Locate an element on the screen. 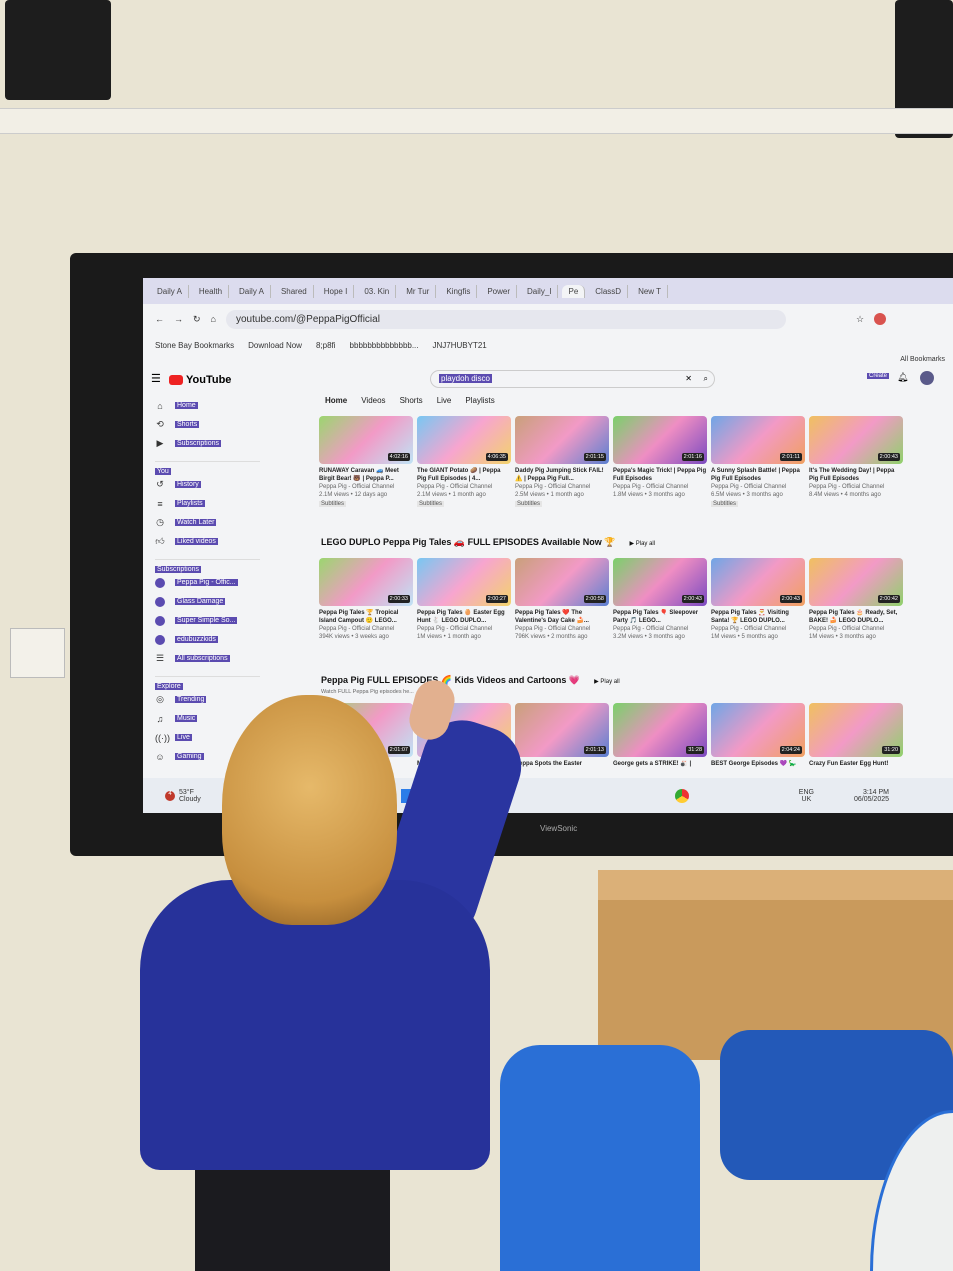 This screenshot has height=1271, width=953. back-icon: ← is located at coordinates (159, 319).